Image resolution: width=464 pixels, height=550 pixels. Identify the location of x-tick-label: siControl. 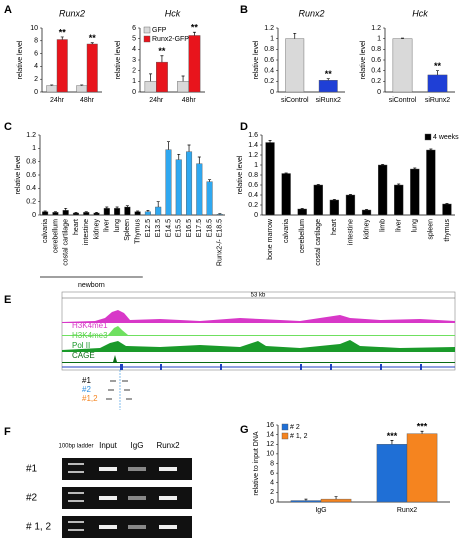
(295, 100).